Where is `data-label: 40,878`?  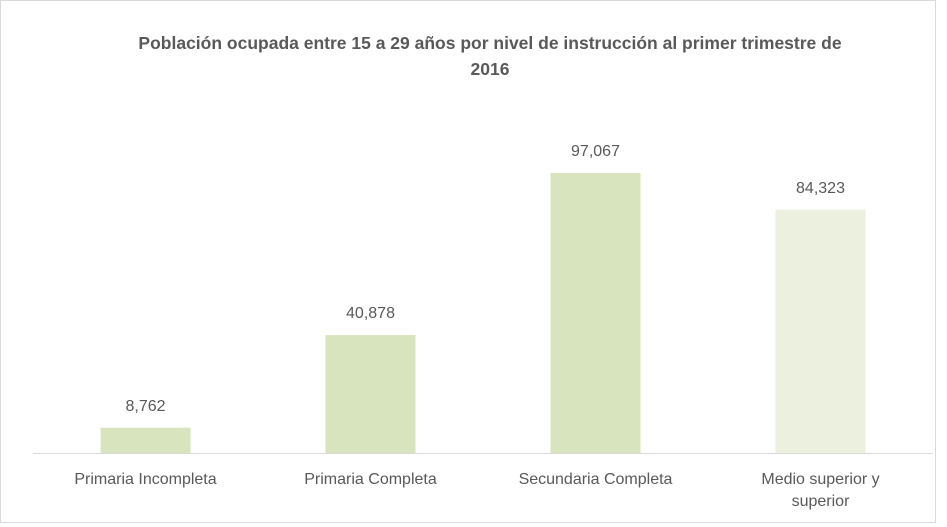
data-label: 40,878 is located at coordinates (370, 314).